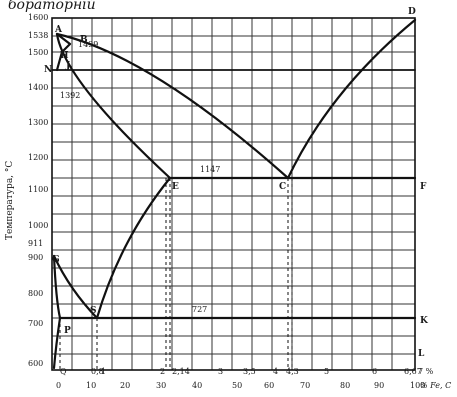 Image resolution: width=457 pixels, height=397 pixels. What do you see at coordinates (38, 87) in the screenshot?
I see `temp-tick-1400: 1400` at bounding box center [38, 87].